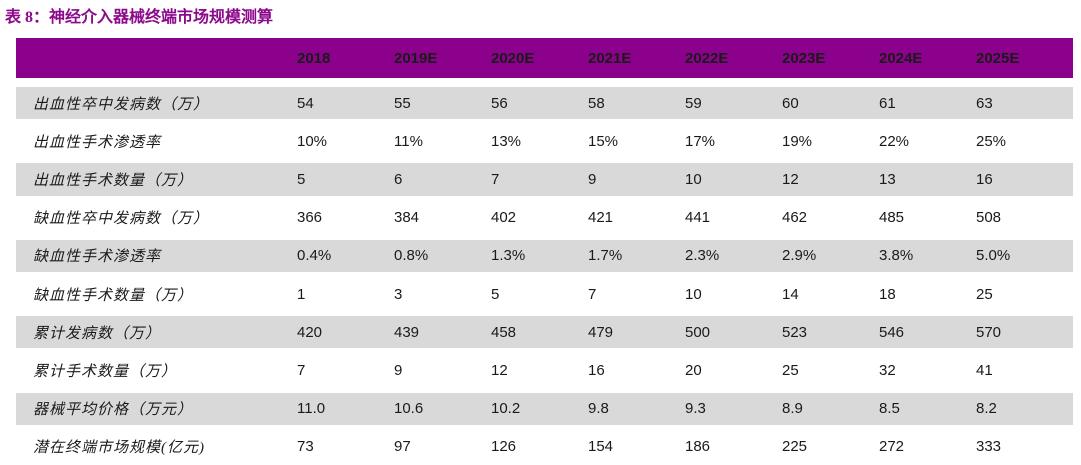 This screenshot has height=465, width=1081. Describe the element at coordinates (408, 141) in the screenshot. I see `data-cell: 11%` at that location.